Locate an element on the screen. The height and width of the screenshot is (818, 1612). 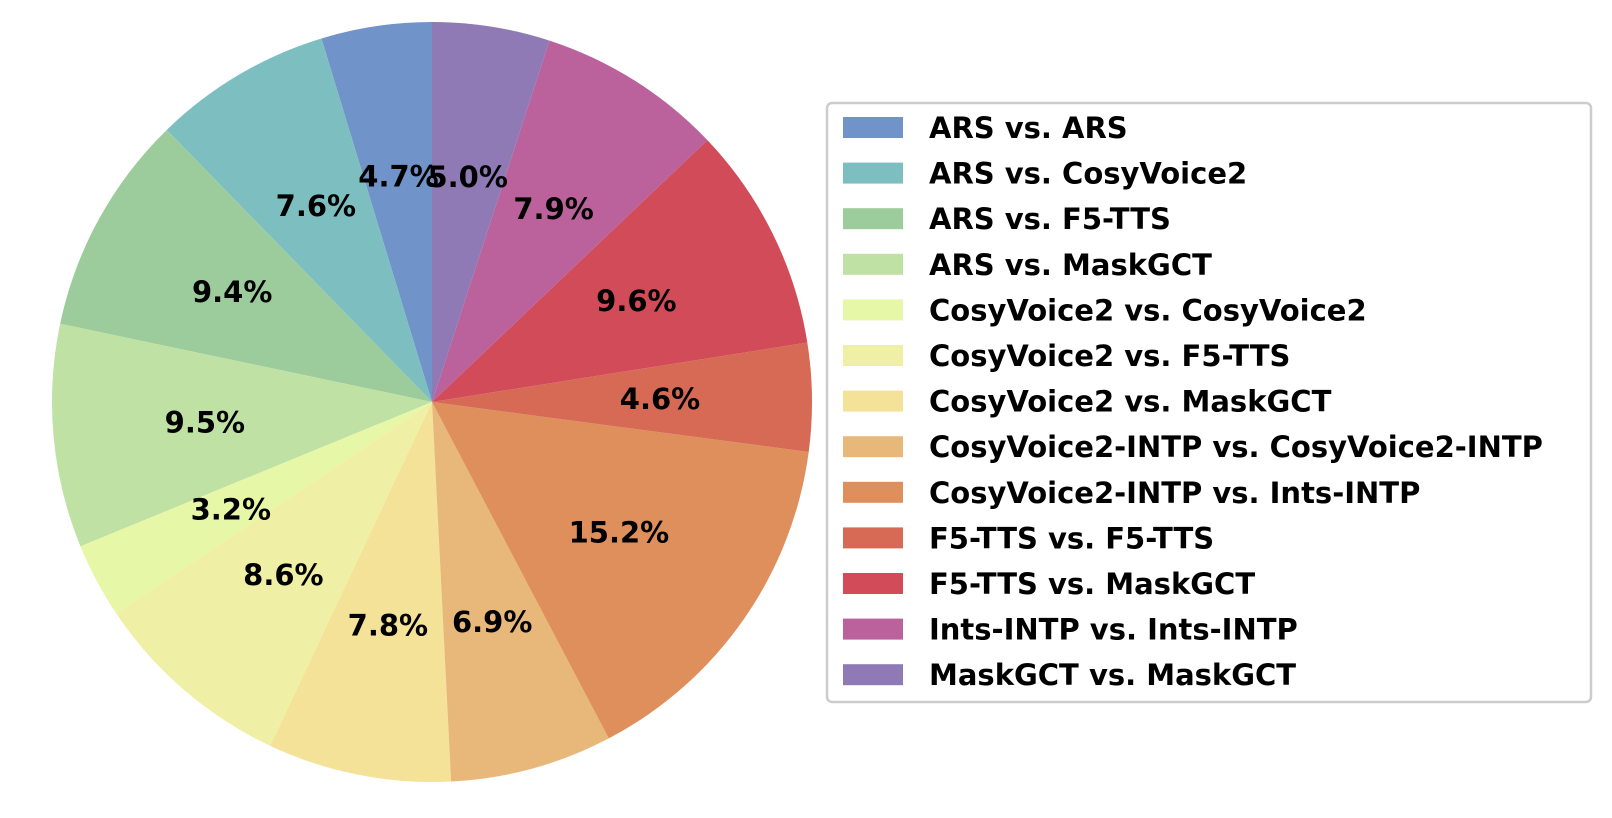
legend-label-2: ARS vs. F5-TTS is located at coordinates (1050, 219).